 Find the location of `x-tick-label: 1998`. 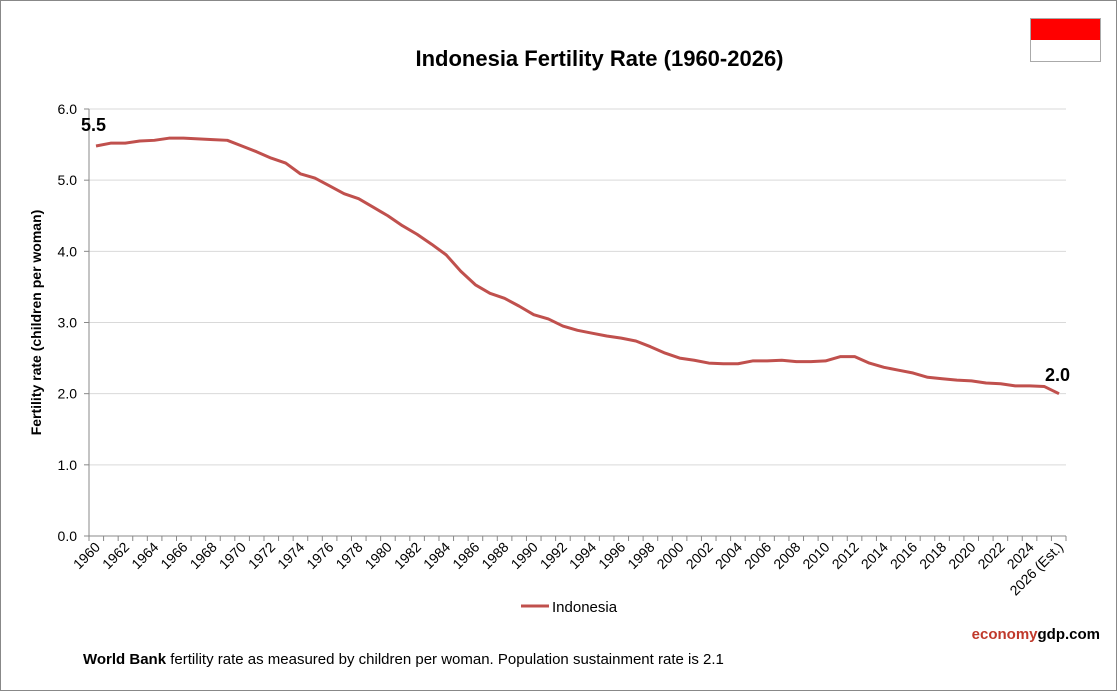

x-tick-label: 1998 is located at coordinates (640, 555).